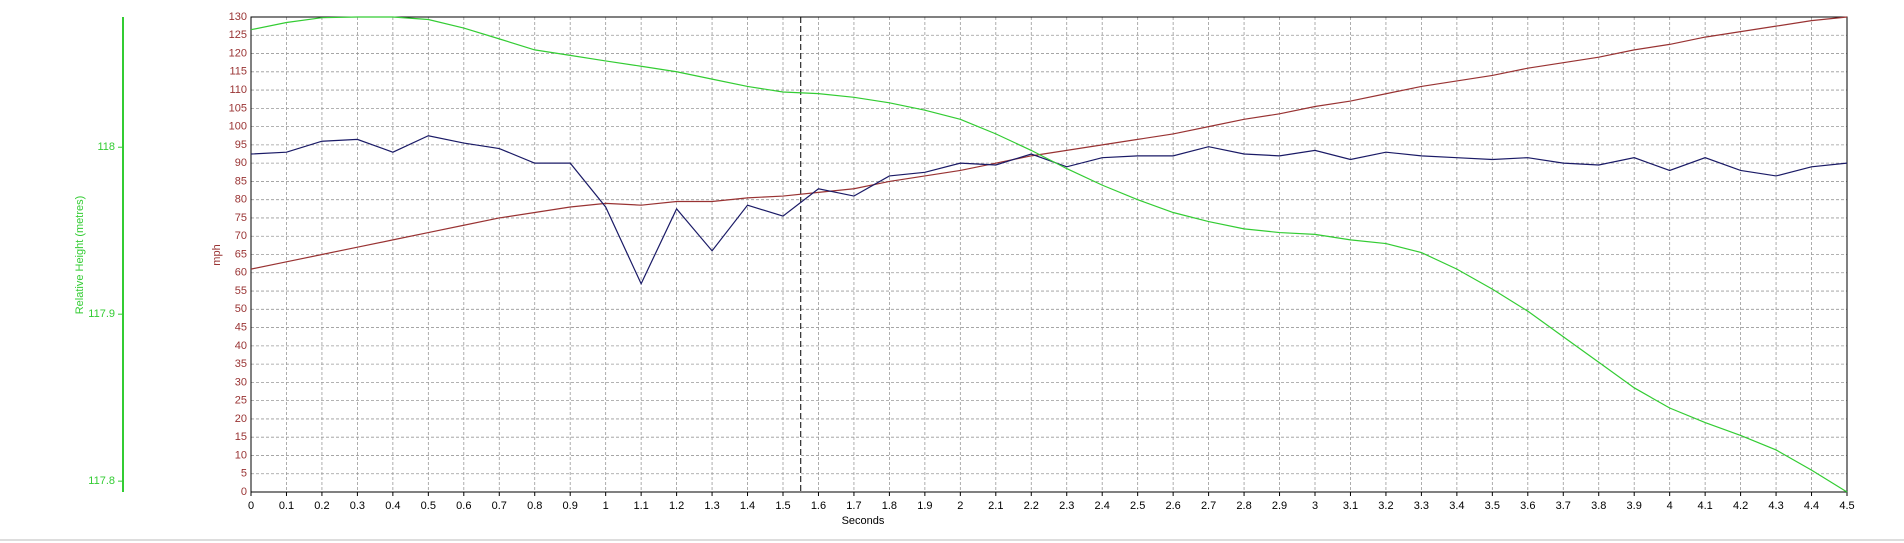  I want to click on y-tick-label: 50, so click(241, 309).